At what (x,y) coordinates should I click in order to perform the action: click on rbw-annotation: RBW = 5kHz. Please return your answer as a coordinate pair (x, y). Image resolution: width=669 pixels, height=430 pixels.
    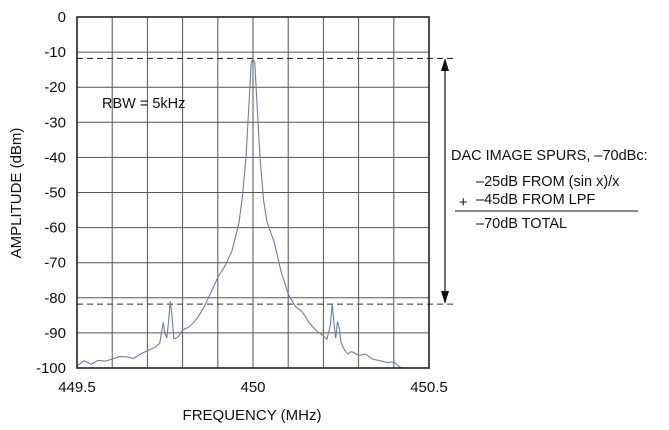
    Looking at the image, I should click on (143, 104).